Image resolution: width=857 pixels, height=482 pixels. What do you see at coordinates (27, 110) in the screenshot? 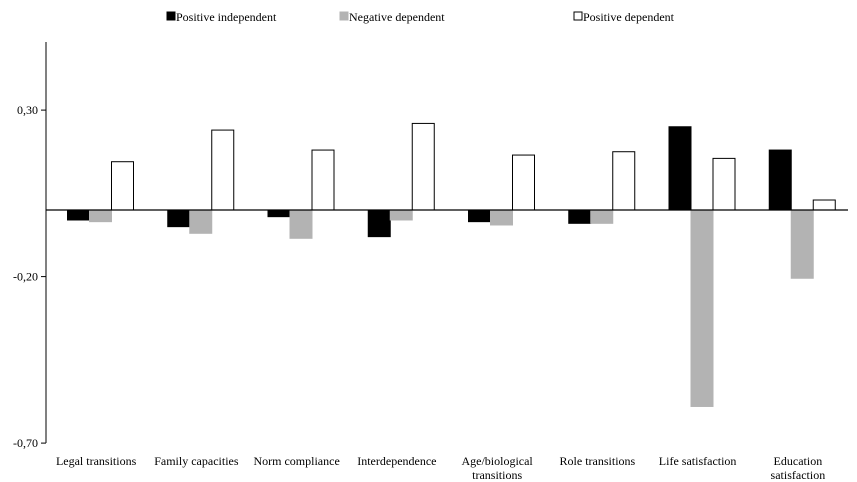
I see `y-tick-label: 0,30` at bounding box center [27, 110].